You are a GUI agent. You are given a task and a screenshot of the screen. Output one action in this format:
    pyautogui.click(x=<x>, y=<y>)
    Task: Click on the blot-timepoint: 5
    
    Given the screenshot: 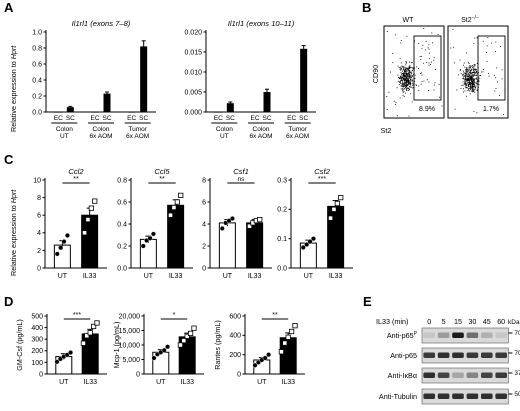 What is the action you would take?
    pyautogui.click(x=444, y=321)
    